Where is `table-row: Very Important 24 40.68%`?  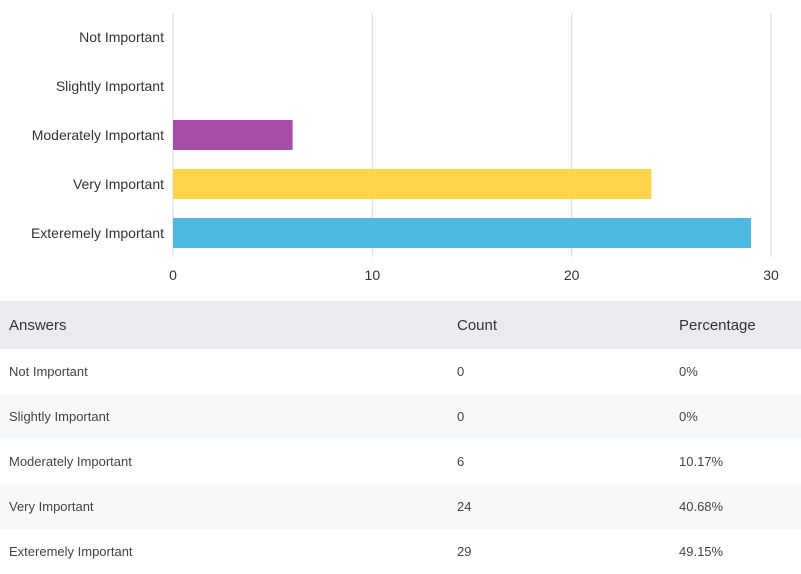 table-row: Very Important 24 40.68% is located at coordinates (400, 506).